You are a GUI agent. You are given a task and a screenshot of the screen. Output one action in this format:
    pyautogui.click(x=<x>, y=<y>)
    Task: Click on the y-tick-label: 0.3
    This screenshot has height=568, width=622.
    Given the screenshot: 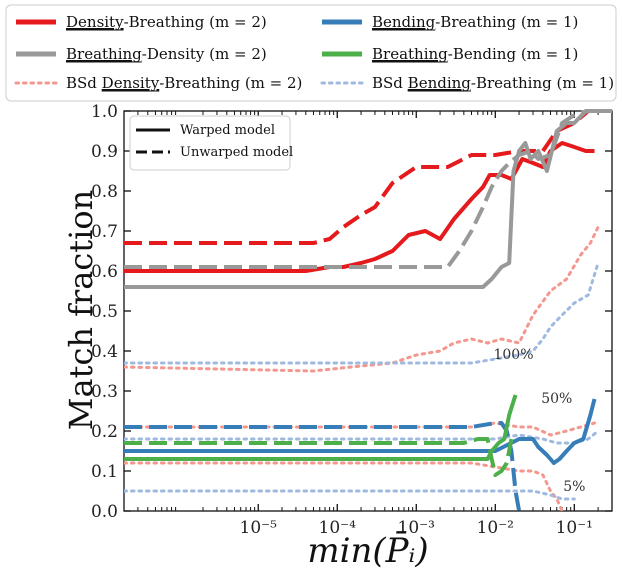 What is the action you would take?
    pyautogui.click(x=104, y=392)
    